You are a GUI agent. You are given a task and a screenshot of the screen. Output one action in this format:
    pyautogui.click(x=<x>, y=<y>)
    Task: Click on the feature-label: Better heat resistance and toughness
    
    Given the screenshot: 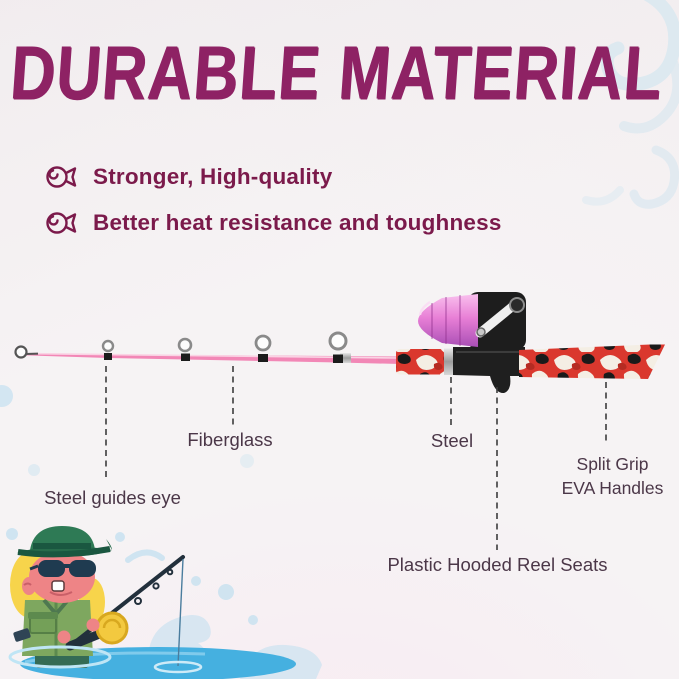 What is the action you would take?
    pyautogui.click(x=297, y=222)
    